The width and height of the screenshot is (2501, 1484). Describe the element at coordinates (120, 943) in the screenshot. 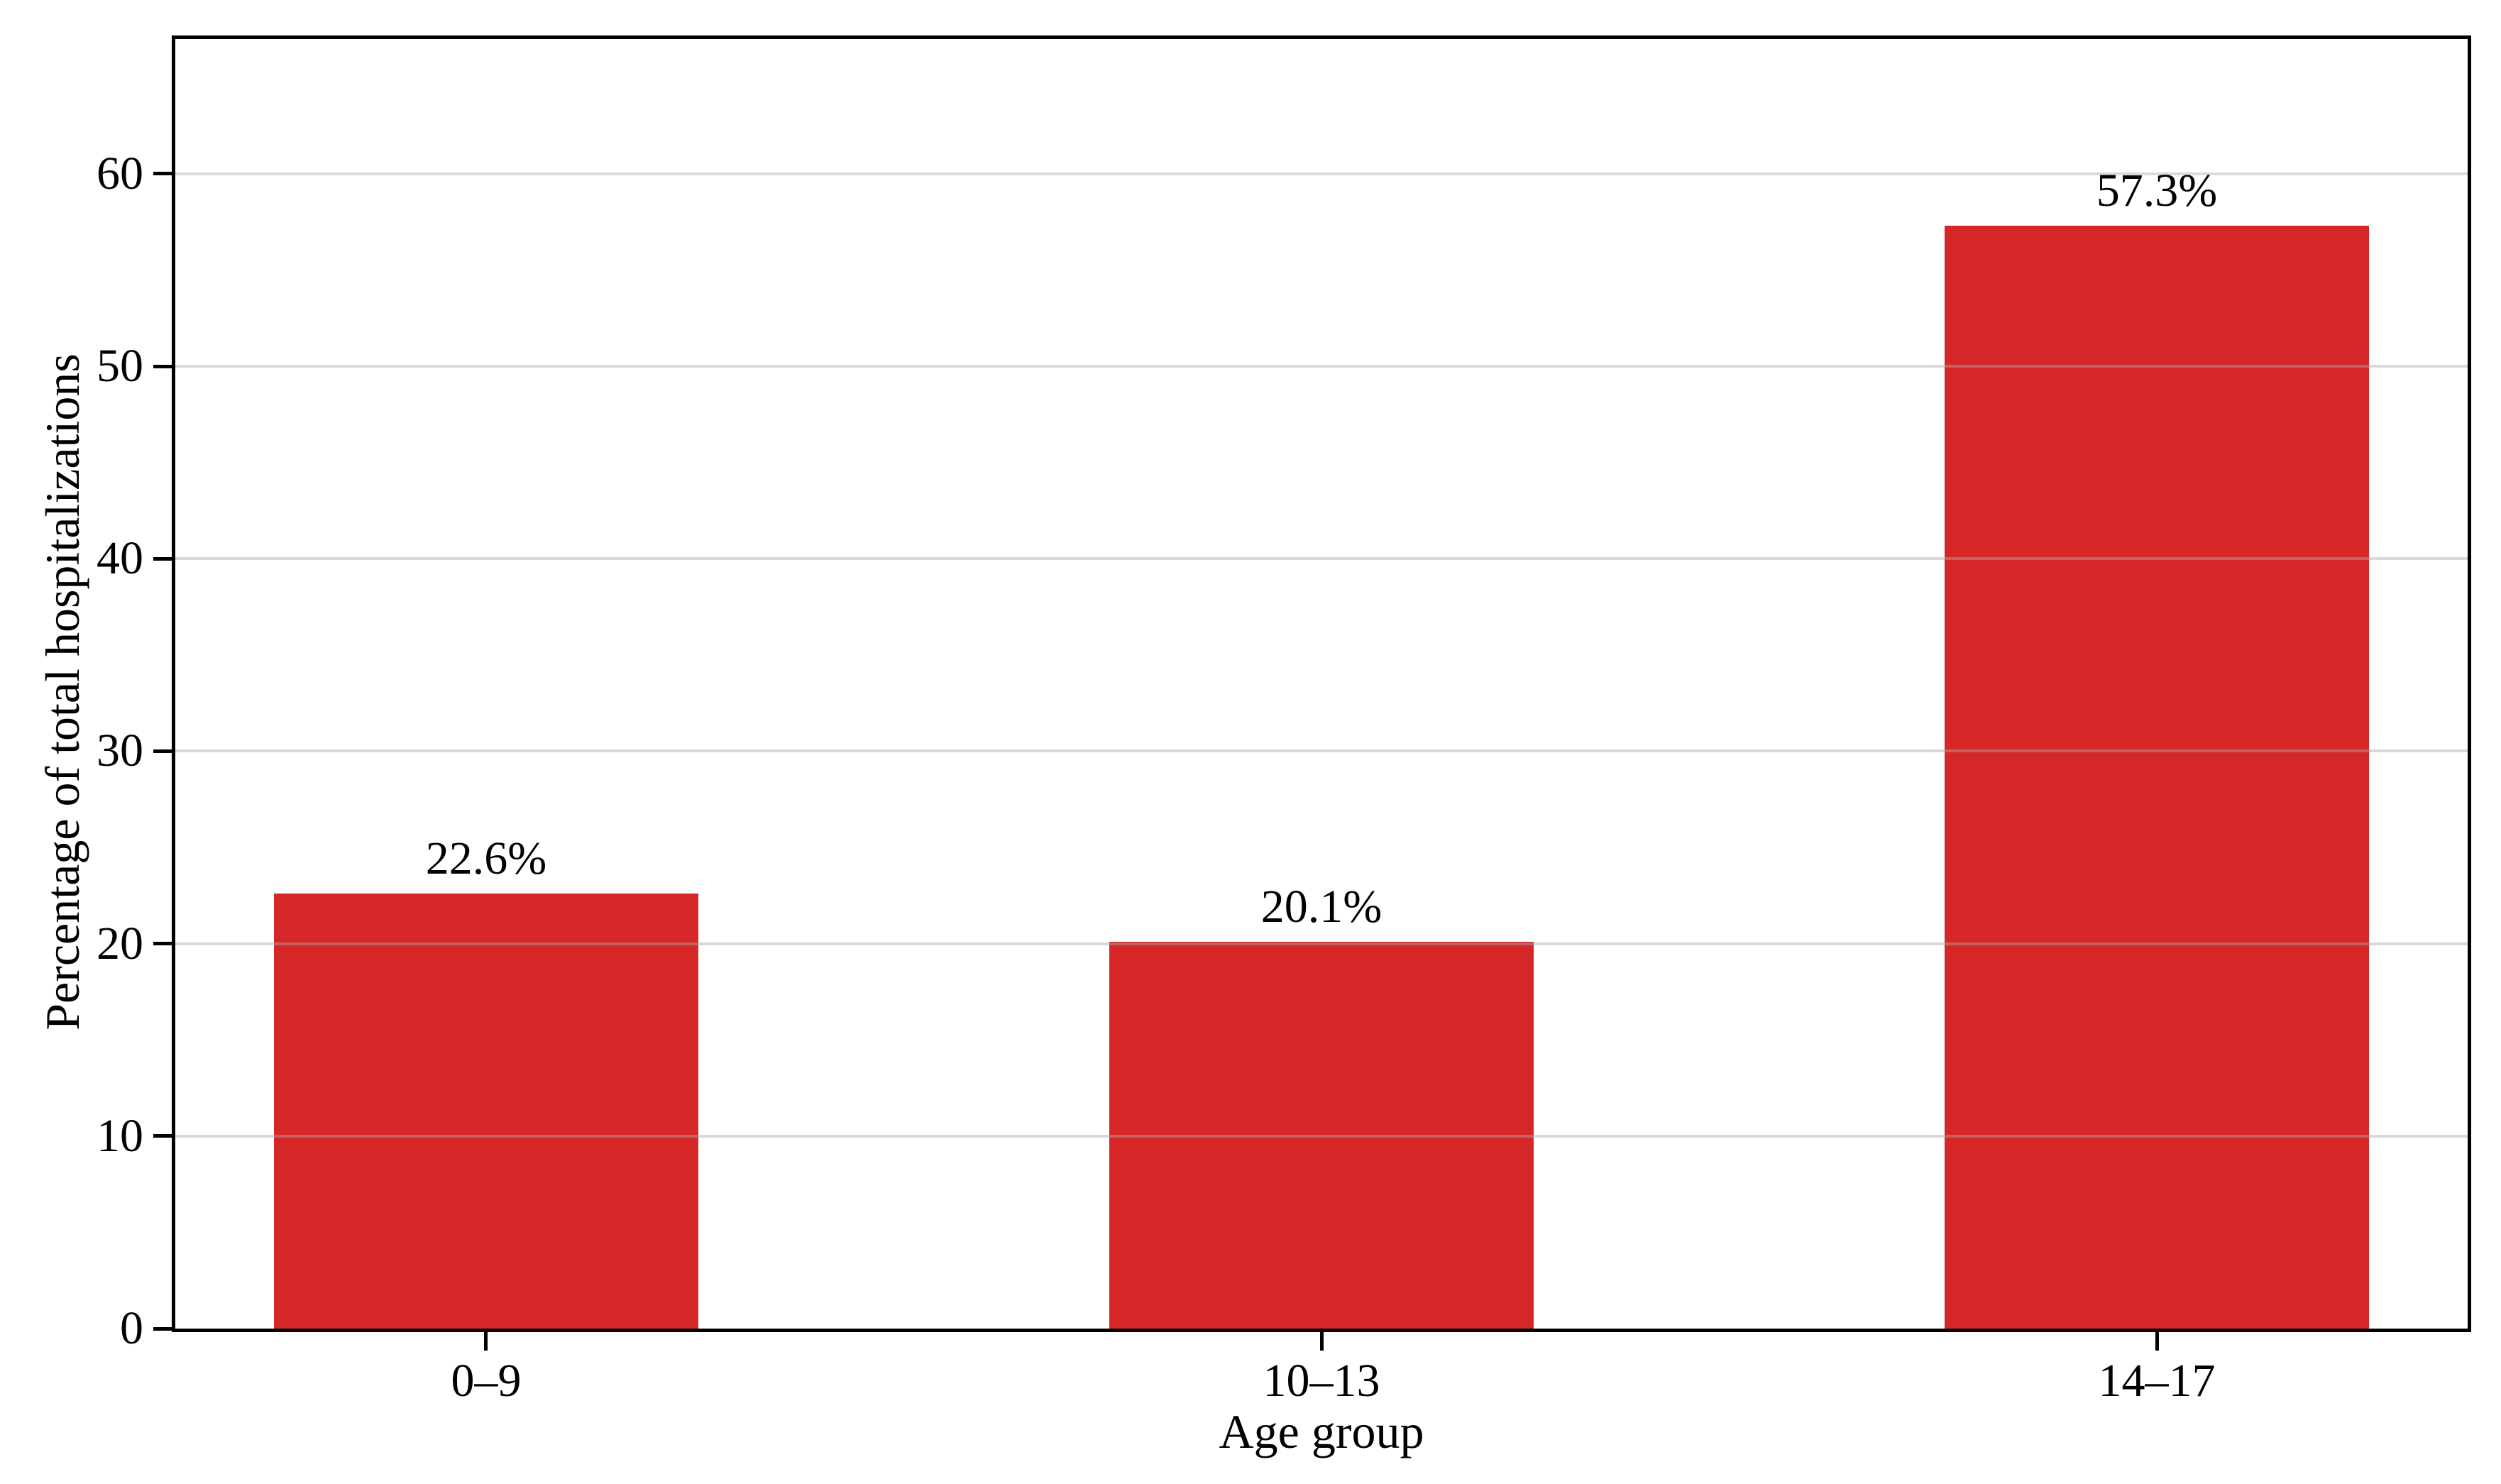

I see `y-tick-label: 20` at that location.